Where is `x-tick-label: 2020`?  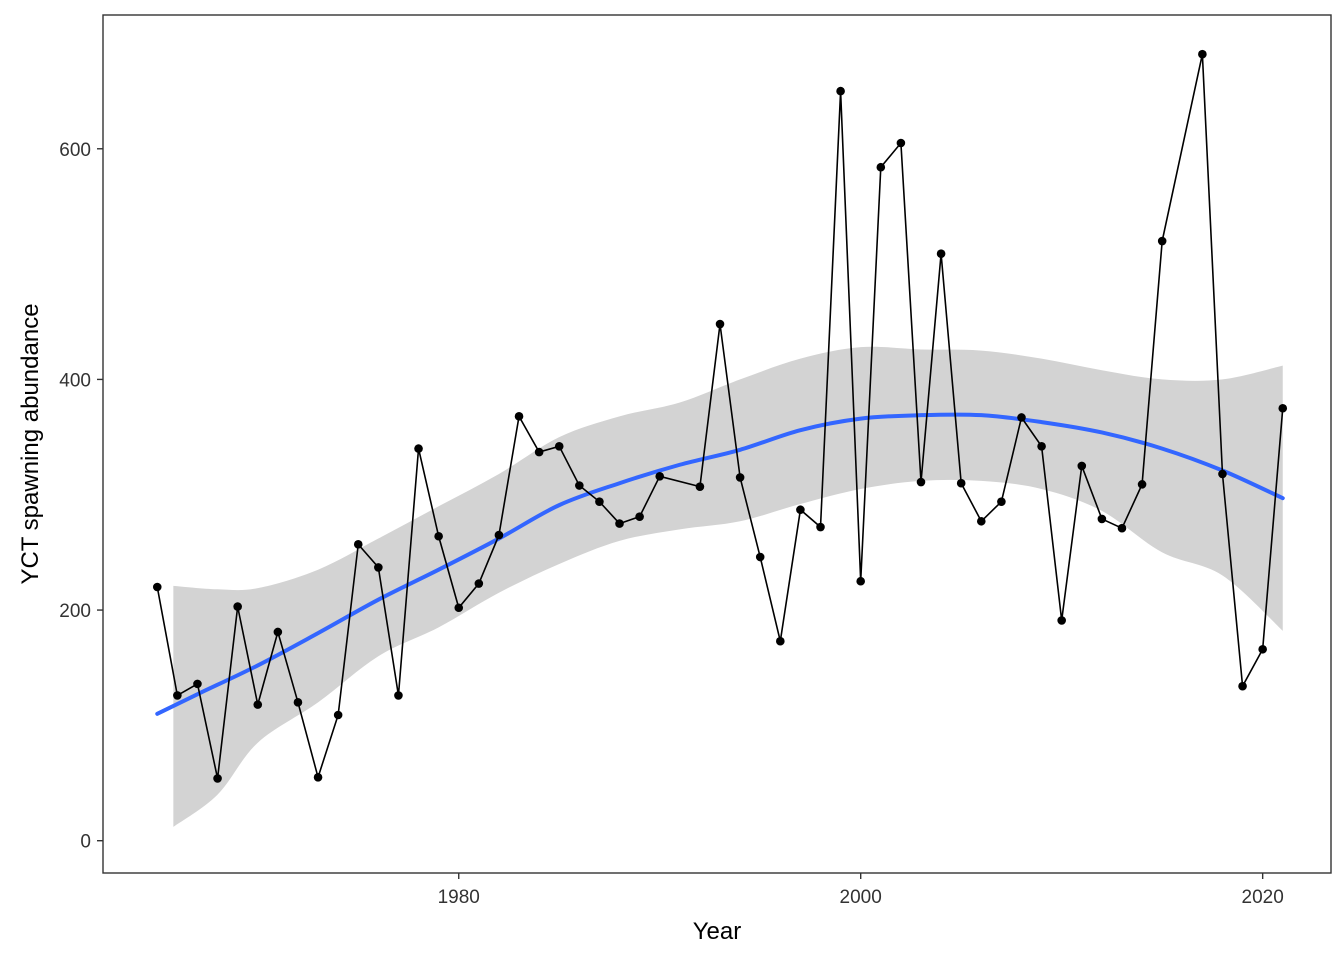
x-tick-label: 2020 is located at coordinates (1263, 897).